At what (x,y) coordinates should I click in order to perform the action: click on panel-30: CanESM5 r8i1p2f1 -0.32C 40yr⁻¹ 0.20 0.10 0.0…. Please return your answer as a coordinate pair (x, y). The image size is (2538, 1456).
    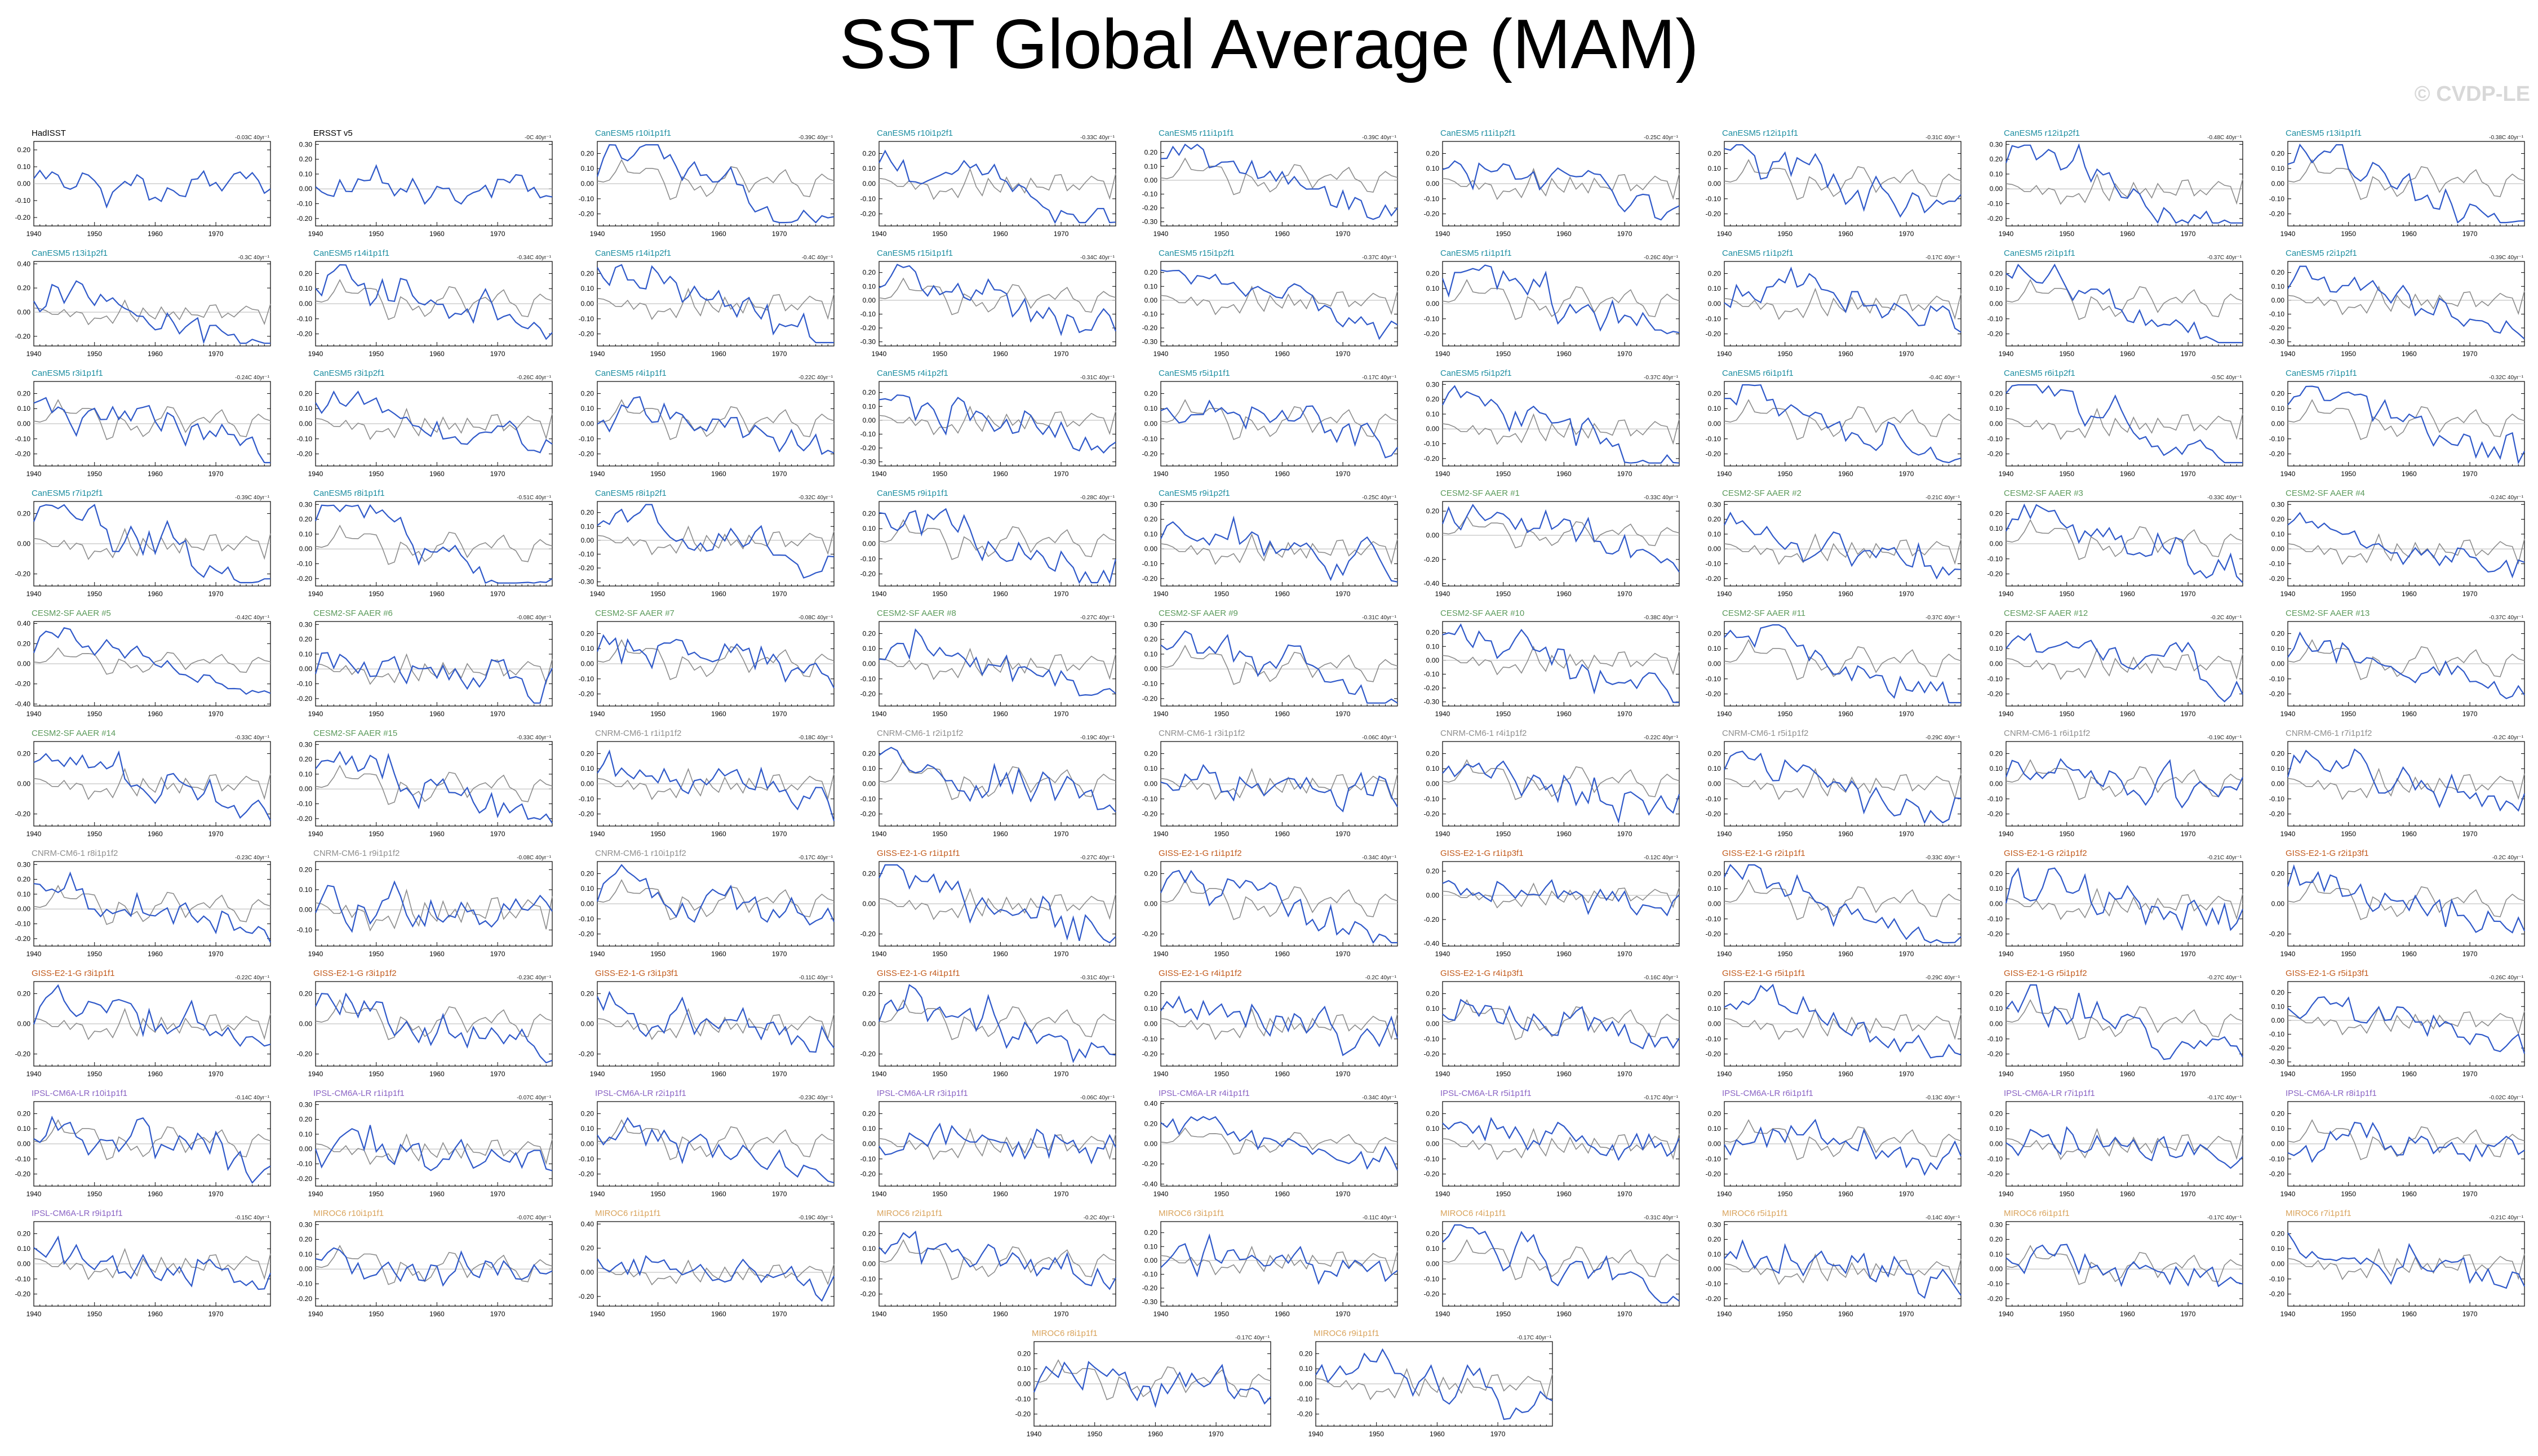
    Looking at the image, I should click on (707, 543).